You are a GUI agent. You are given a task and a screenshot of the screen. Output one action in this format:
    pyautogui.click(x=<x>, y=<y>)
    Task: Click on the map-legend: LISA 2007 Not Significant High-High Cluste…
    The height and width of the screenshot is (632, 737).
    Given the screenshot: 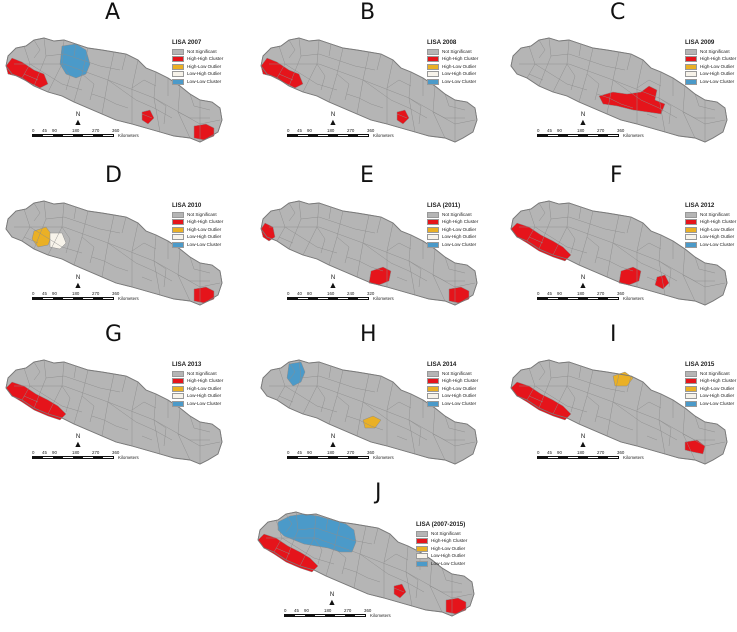 What is the action you would take?
    pyautogui.click(x=197, y=62)
    